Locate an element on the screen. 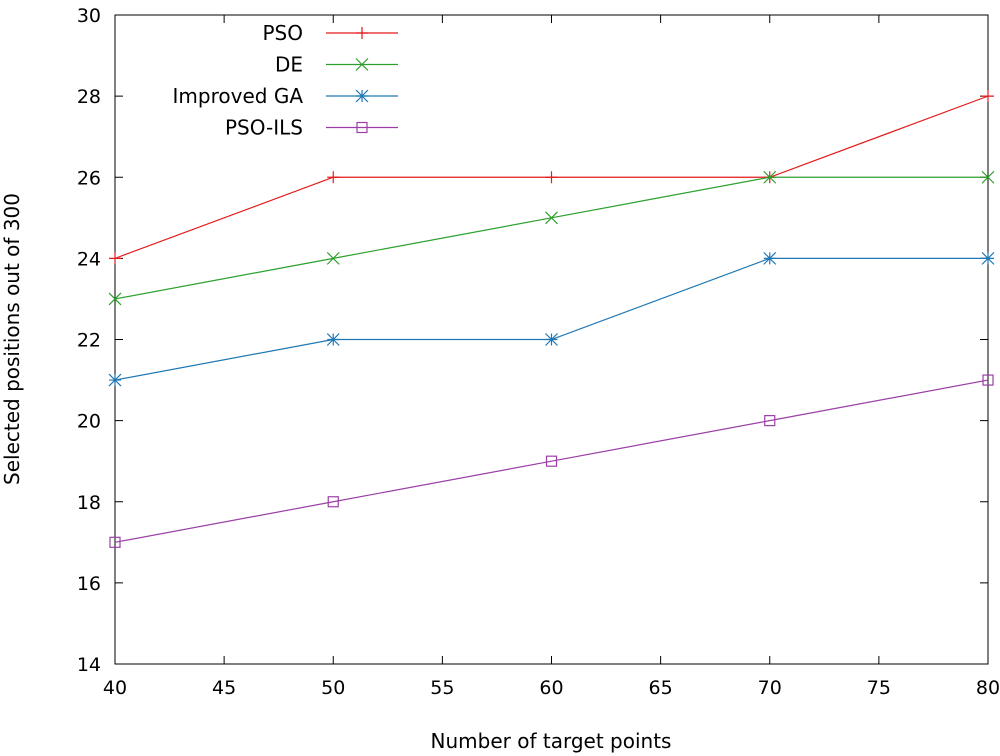 This screenshot has height=756, width=1000. legend-marker-pso is located at coordinates (362, 33).